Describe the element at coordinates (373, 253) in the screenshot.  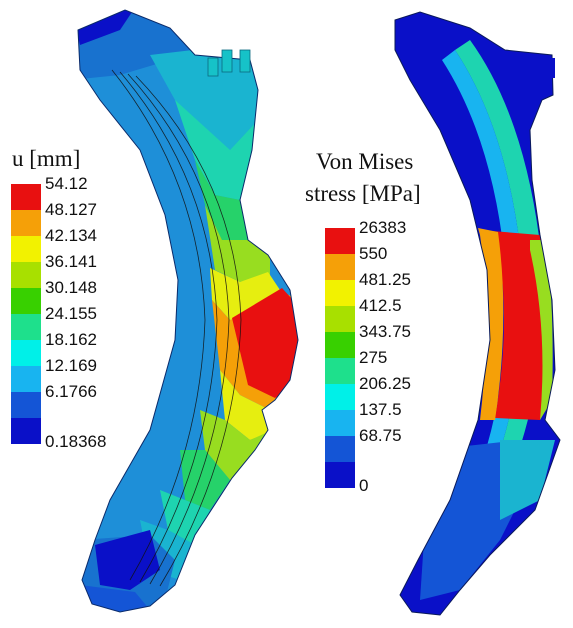
I see `legend-value: 550` at that location.